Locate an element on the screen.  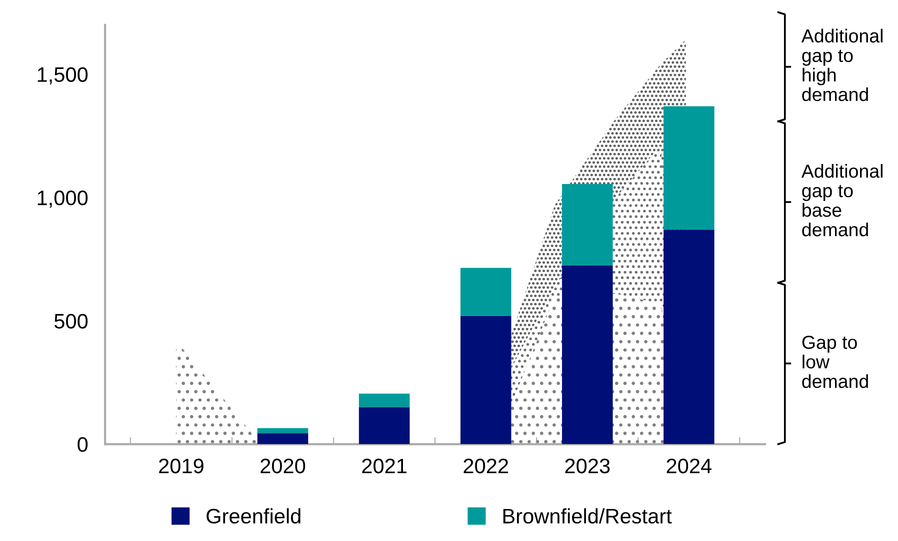
x-tick-label: 2024 is located at coordinates (689, 466).